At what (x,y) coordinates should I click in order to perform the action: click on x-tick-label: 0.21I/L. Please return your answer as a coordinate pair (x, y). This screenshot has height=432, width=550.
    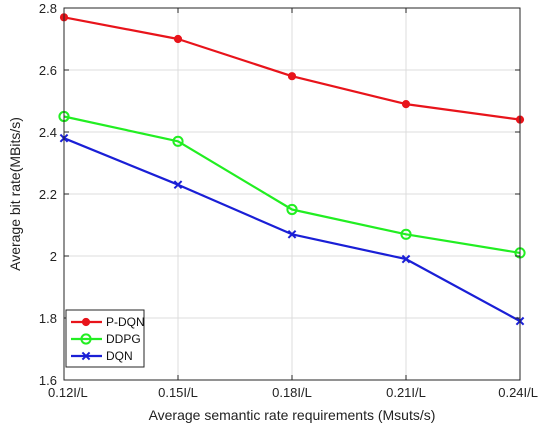
    Looking at the image, I should click on (406, 392).